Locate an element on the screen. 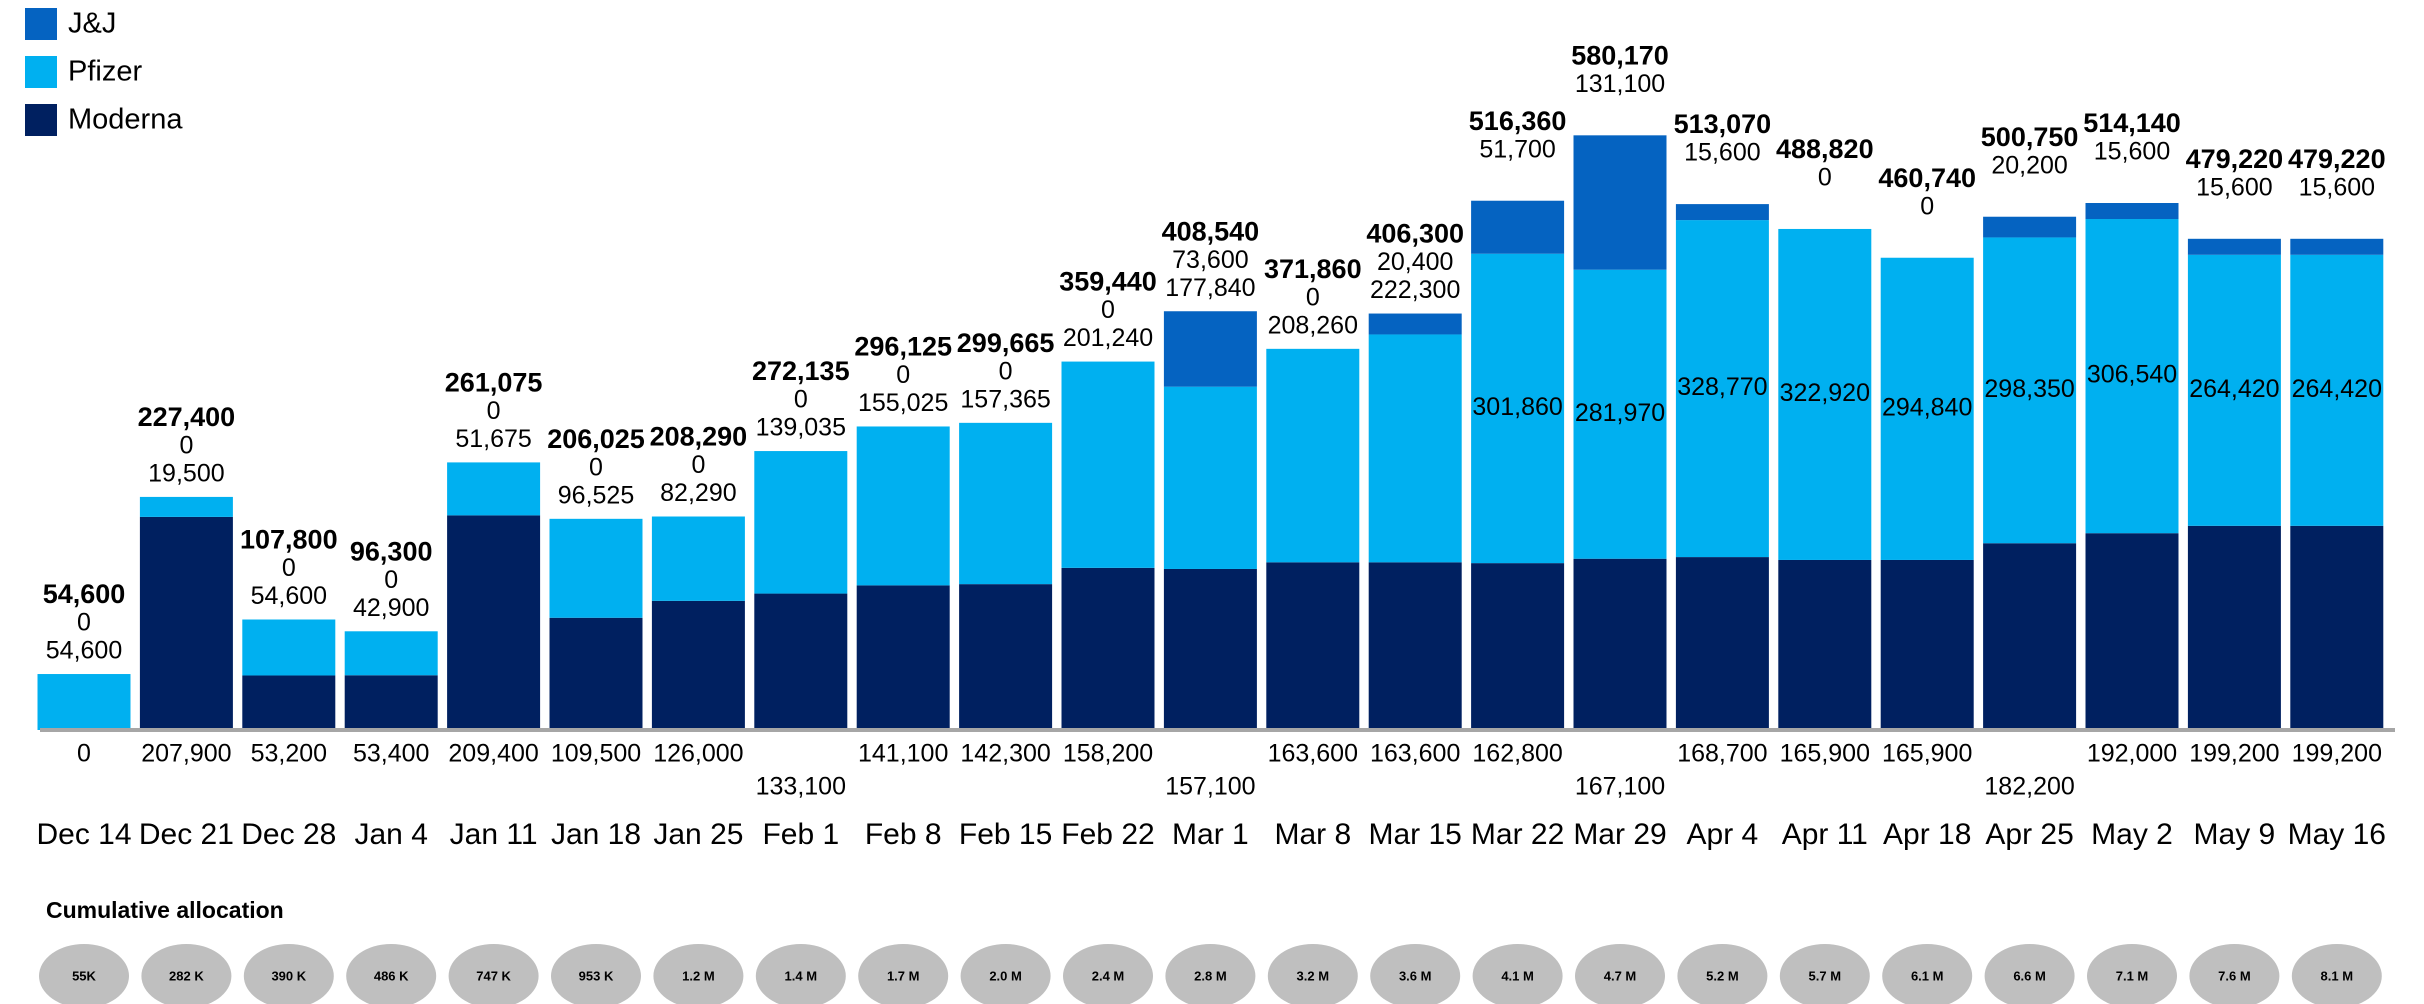  total-label: 460,740 is located at coordinates (1927, 178).